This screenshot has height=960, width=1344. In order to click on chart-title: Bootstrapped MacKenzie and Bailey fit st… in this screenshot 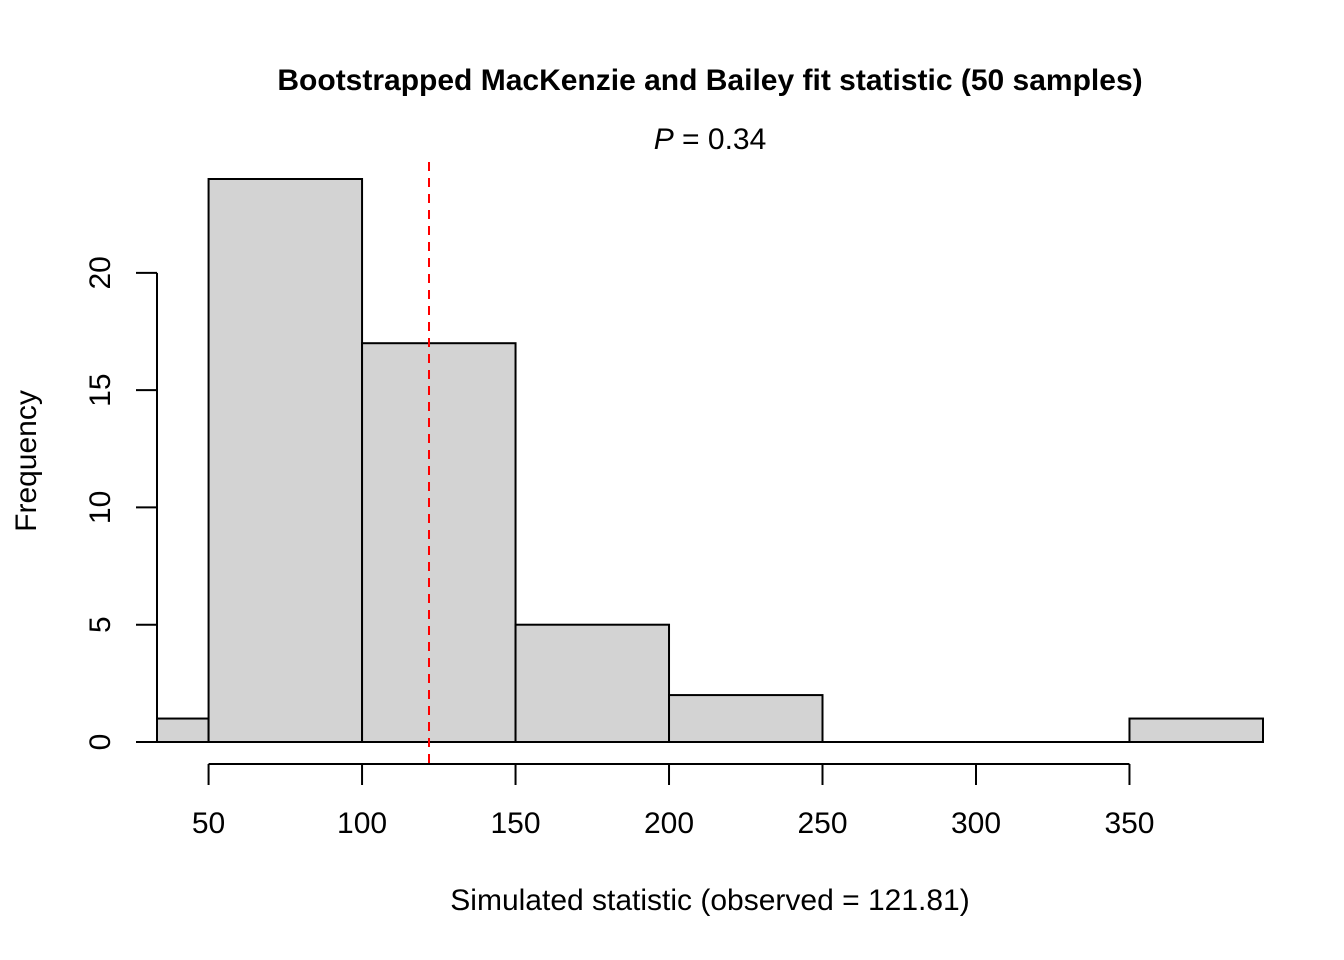, I will do `click(709, 80)`.